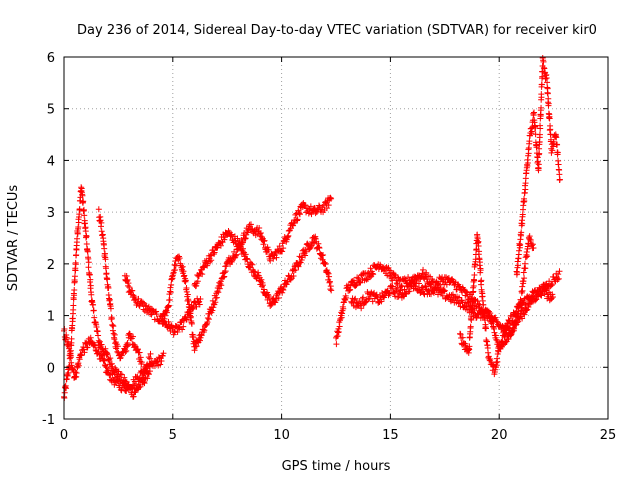 The image size is (640, 480). What do you see at coordinates (246, 274) in the screenshot?
I see `series-track-e` at bounding box center [246, 274].